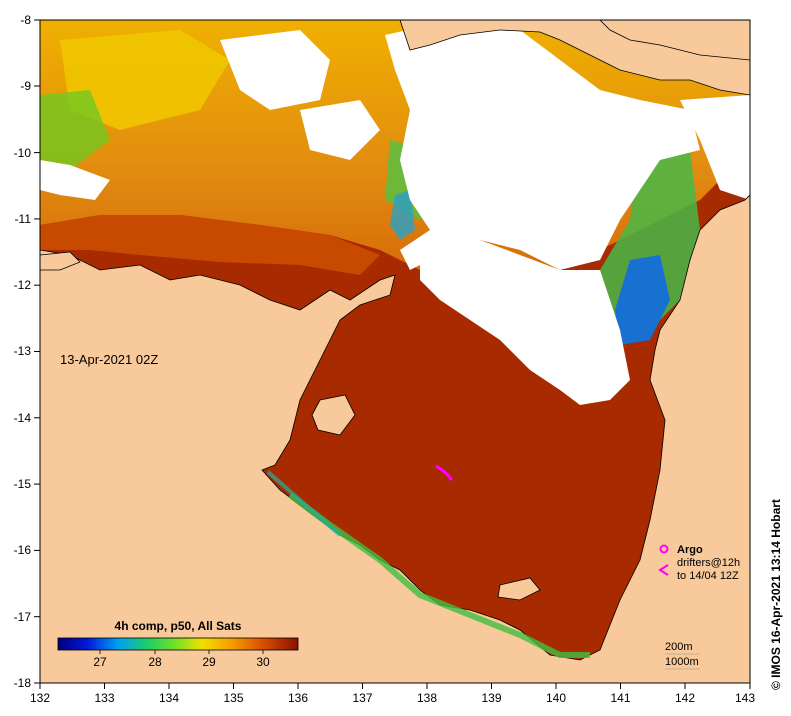  Describe the element at coordinates (275, 70) in the screenshot. I see `cloud-cover-nw` at that location.